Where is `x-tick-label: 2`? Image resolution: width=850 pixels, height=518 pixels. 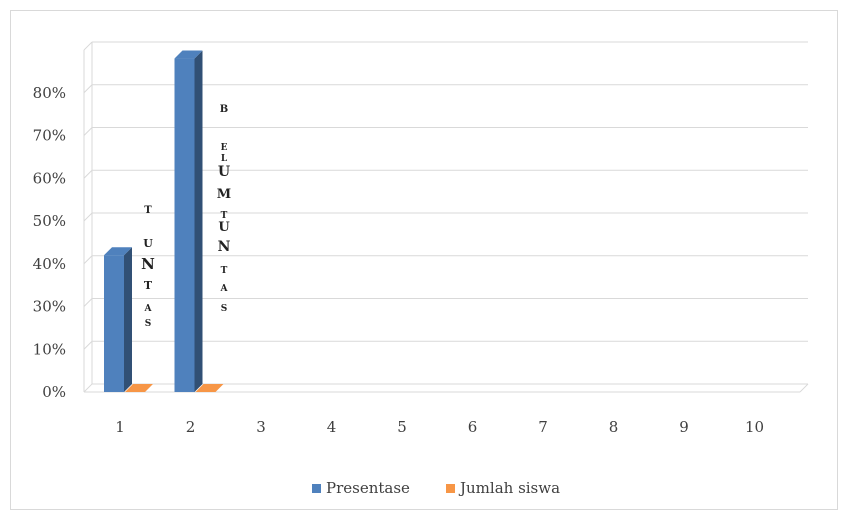
x-tick-label: 2 is located at coordinates (191, 427).